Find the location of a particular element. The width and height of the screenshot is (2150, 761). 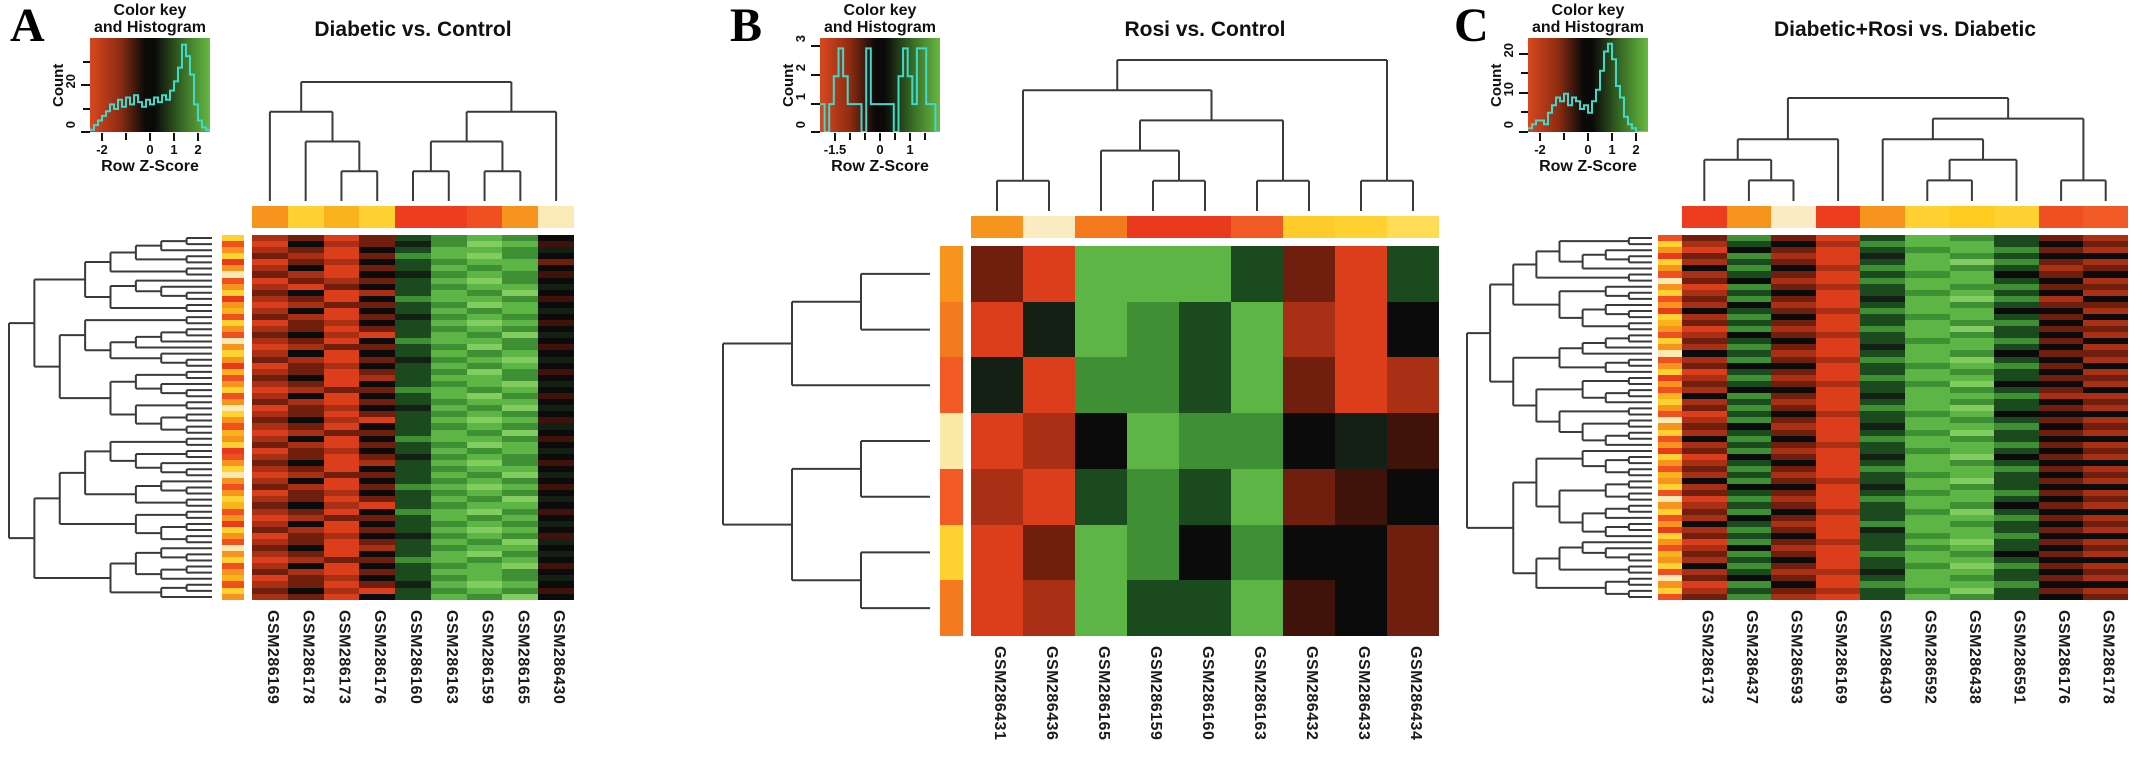

column-sample-label: GSM286438 is located at coordinates (1974, 657).